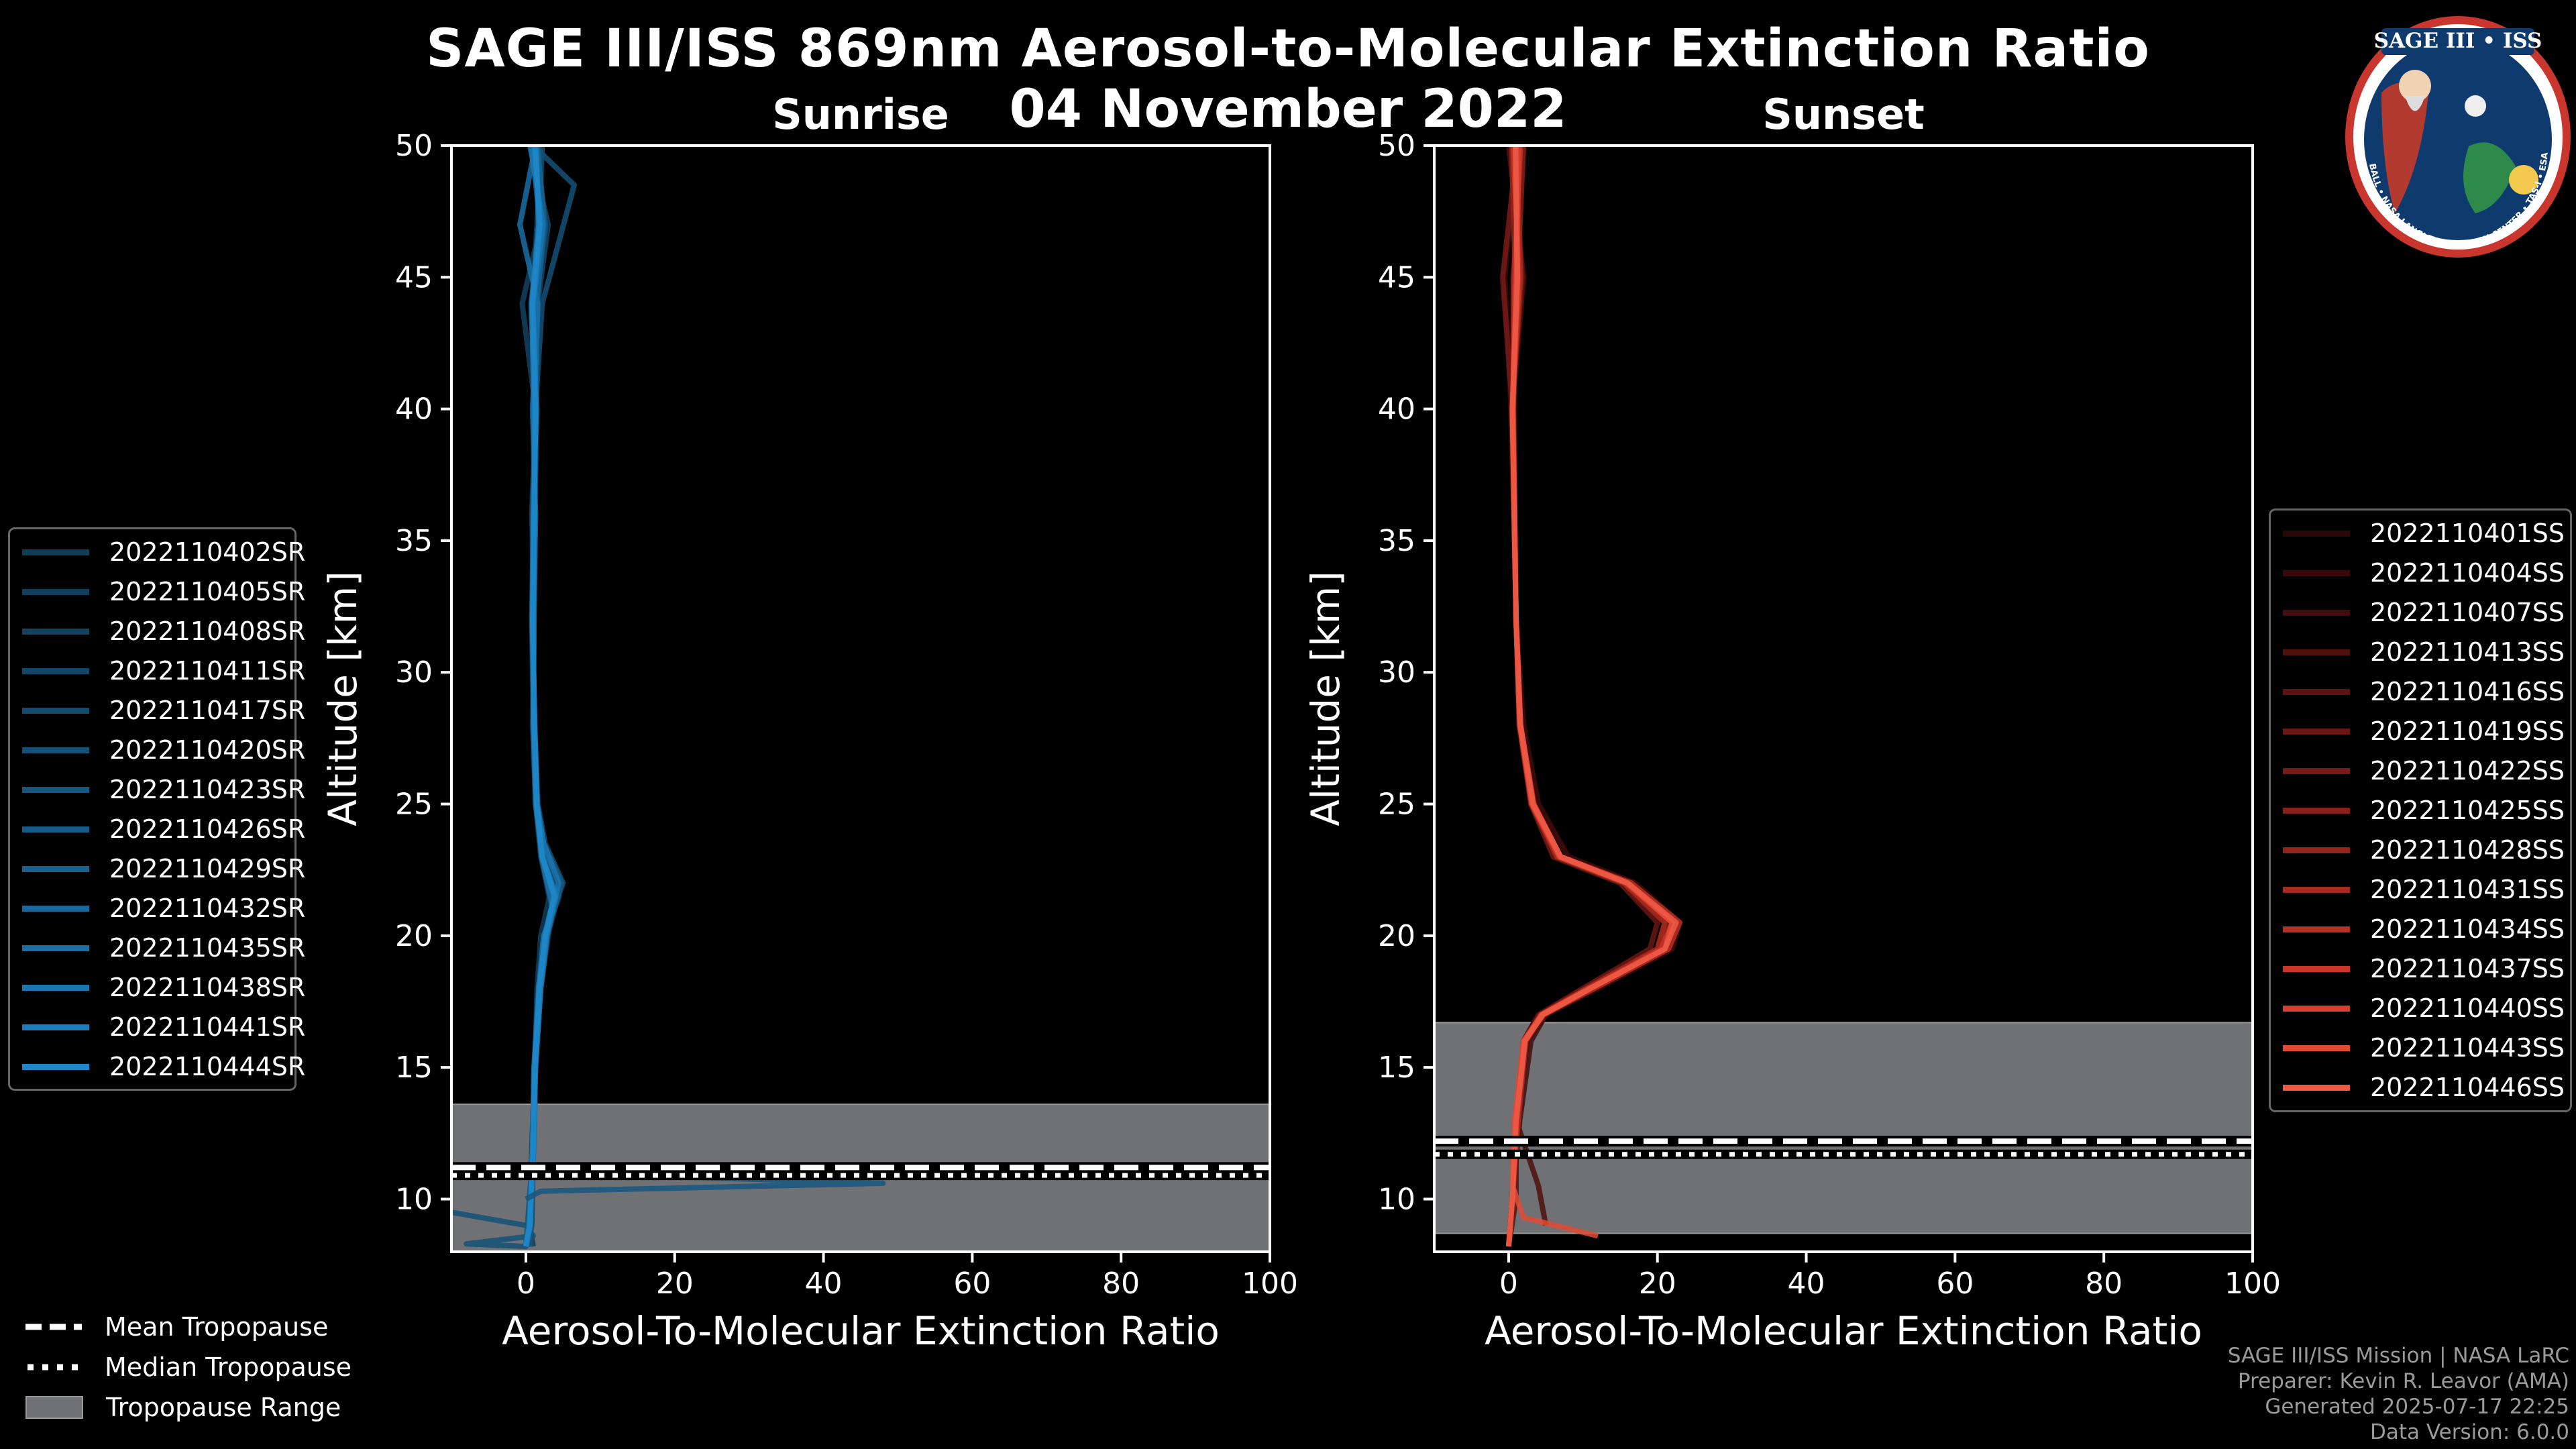 This screenshot has height=1449, width=2576. Describe the element at coordinates (2424, 929) in the screenshot. I see `legend-item-2022110434SS: 2022110434SS` at that location.